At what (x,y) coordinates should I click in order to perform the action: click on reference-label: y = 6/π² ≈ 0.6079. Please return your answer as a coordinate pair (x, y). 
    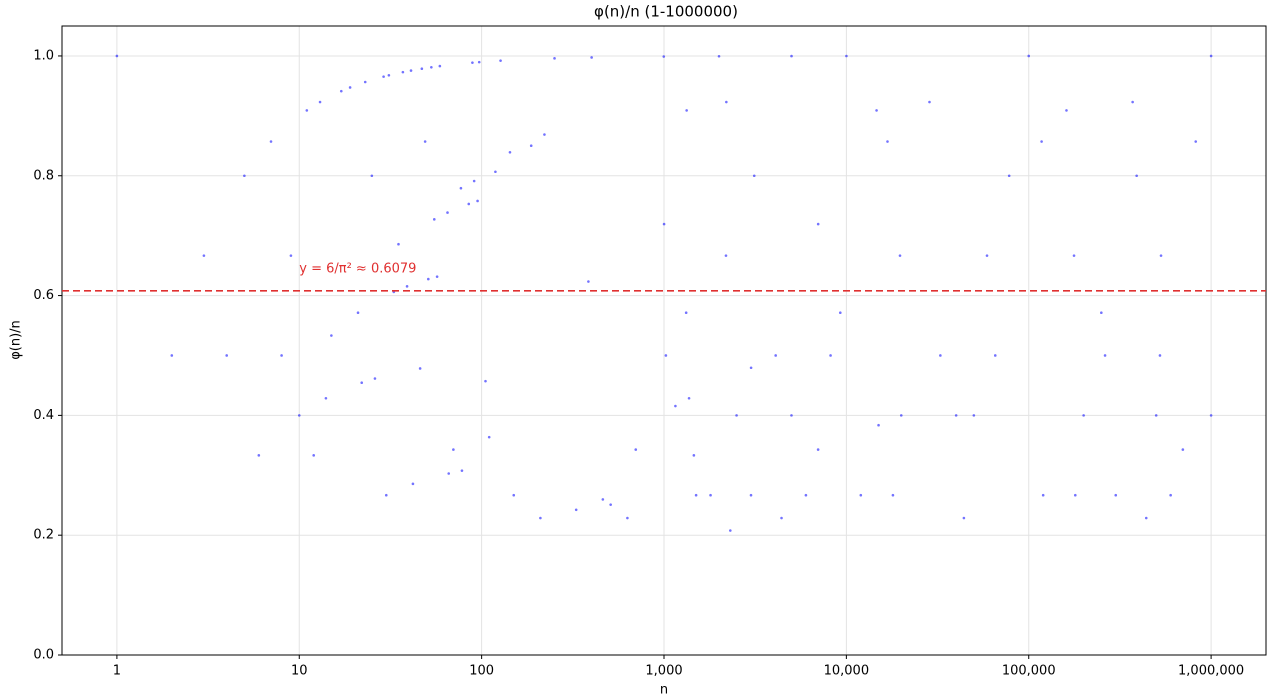
    Looking at the image, I should click on (357, 268).